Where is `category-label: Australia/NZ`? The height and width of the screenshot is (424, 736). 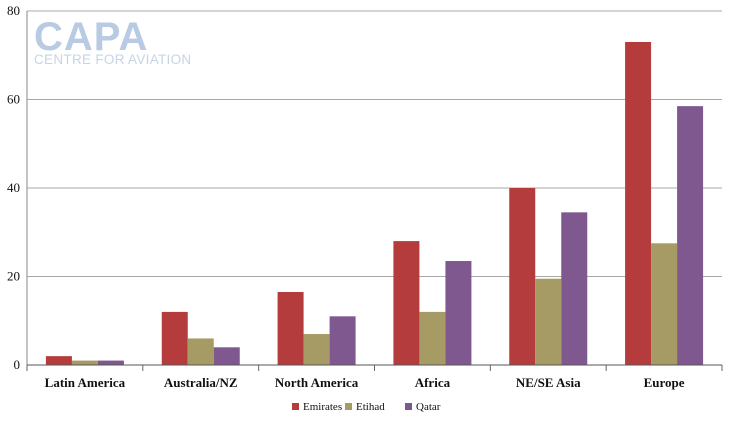 category-label: Australia/NZ is located at coordinates (201, 382).